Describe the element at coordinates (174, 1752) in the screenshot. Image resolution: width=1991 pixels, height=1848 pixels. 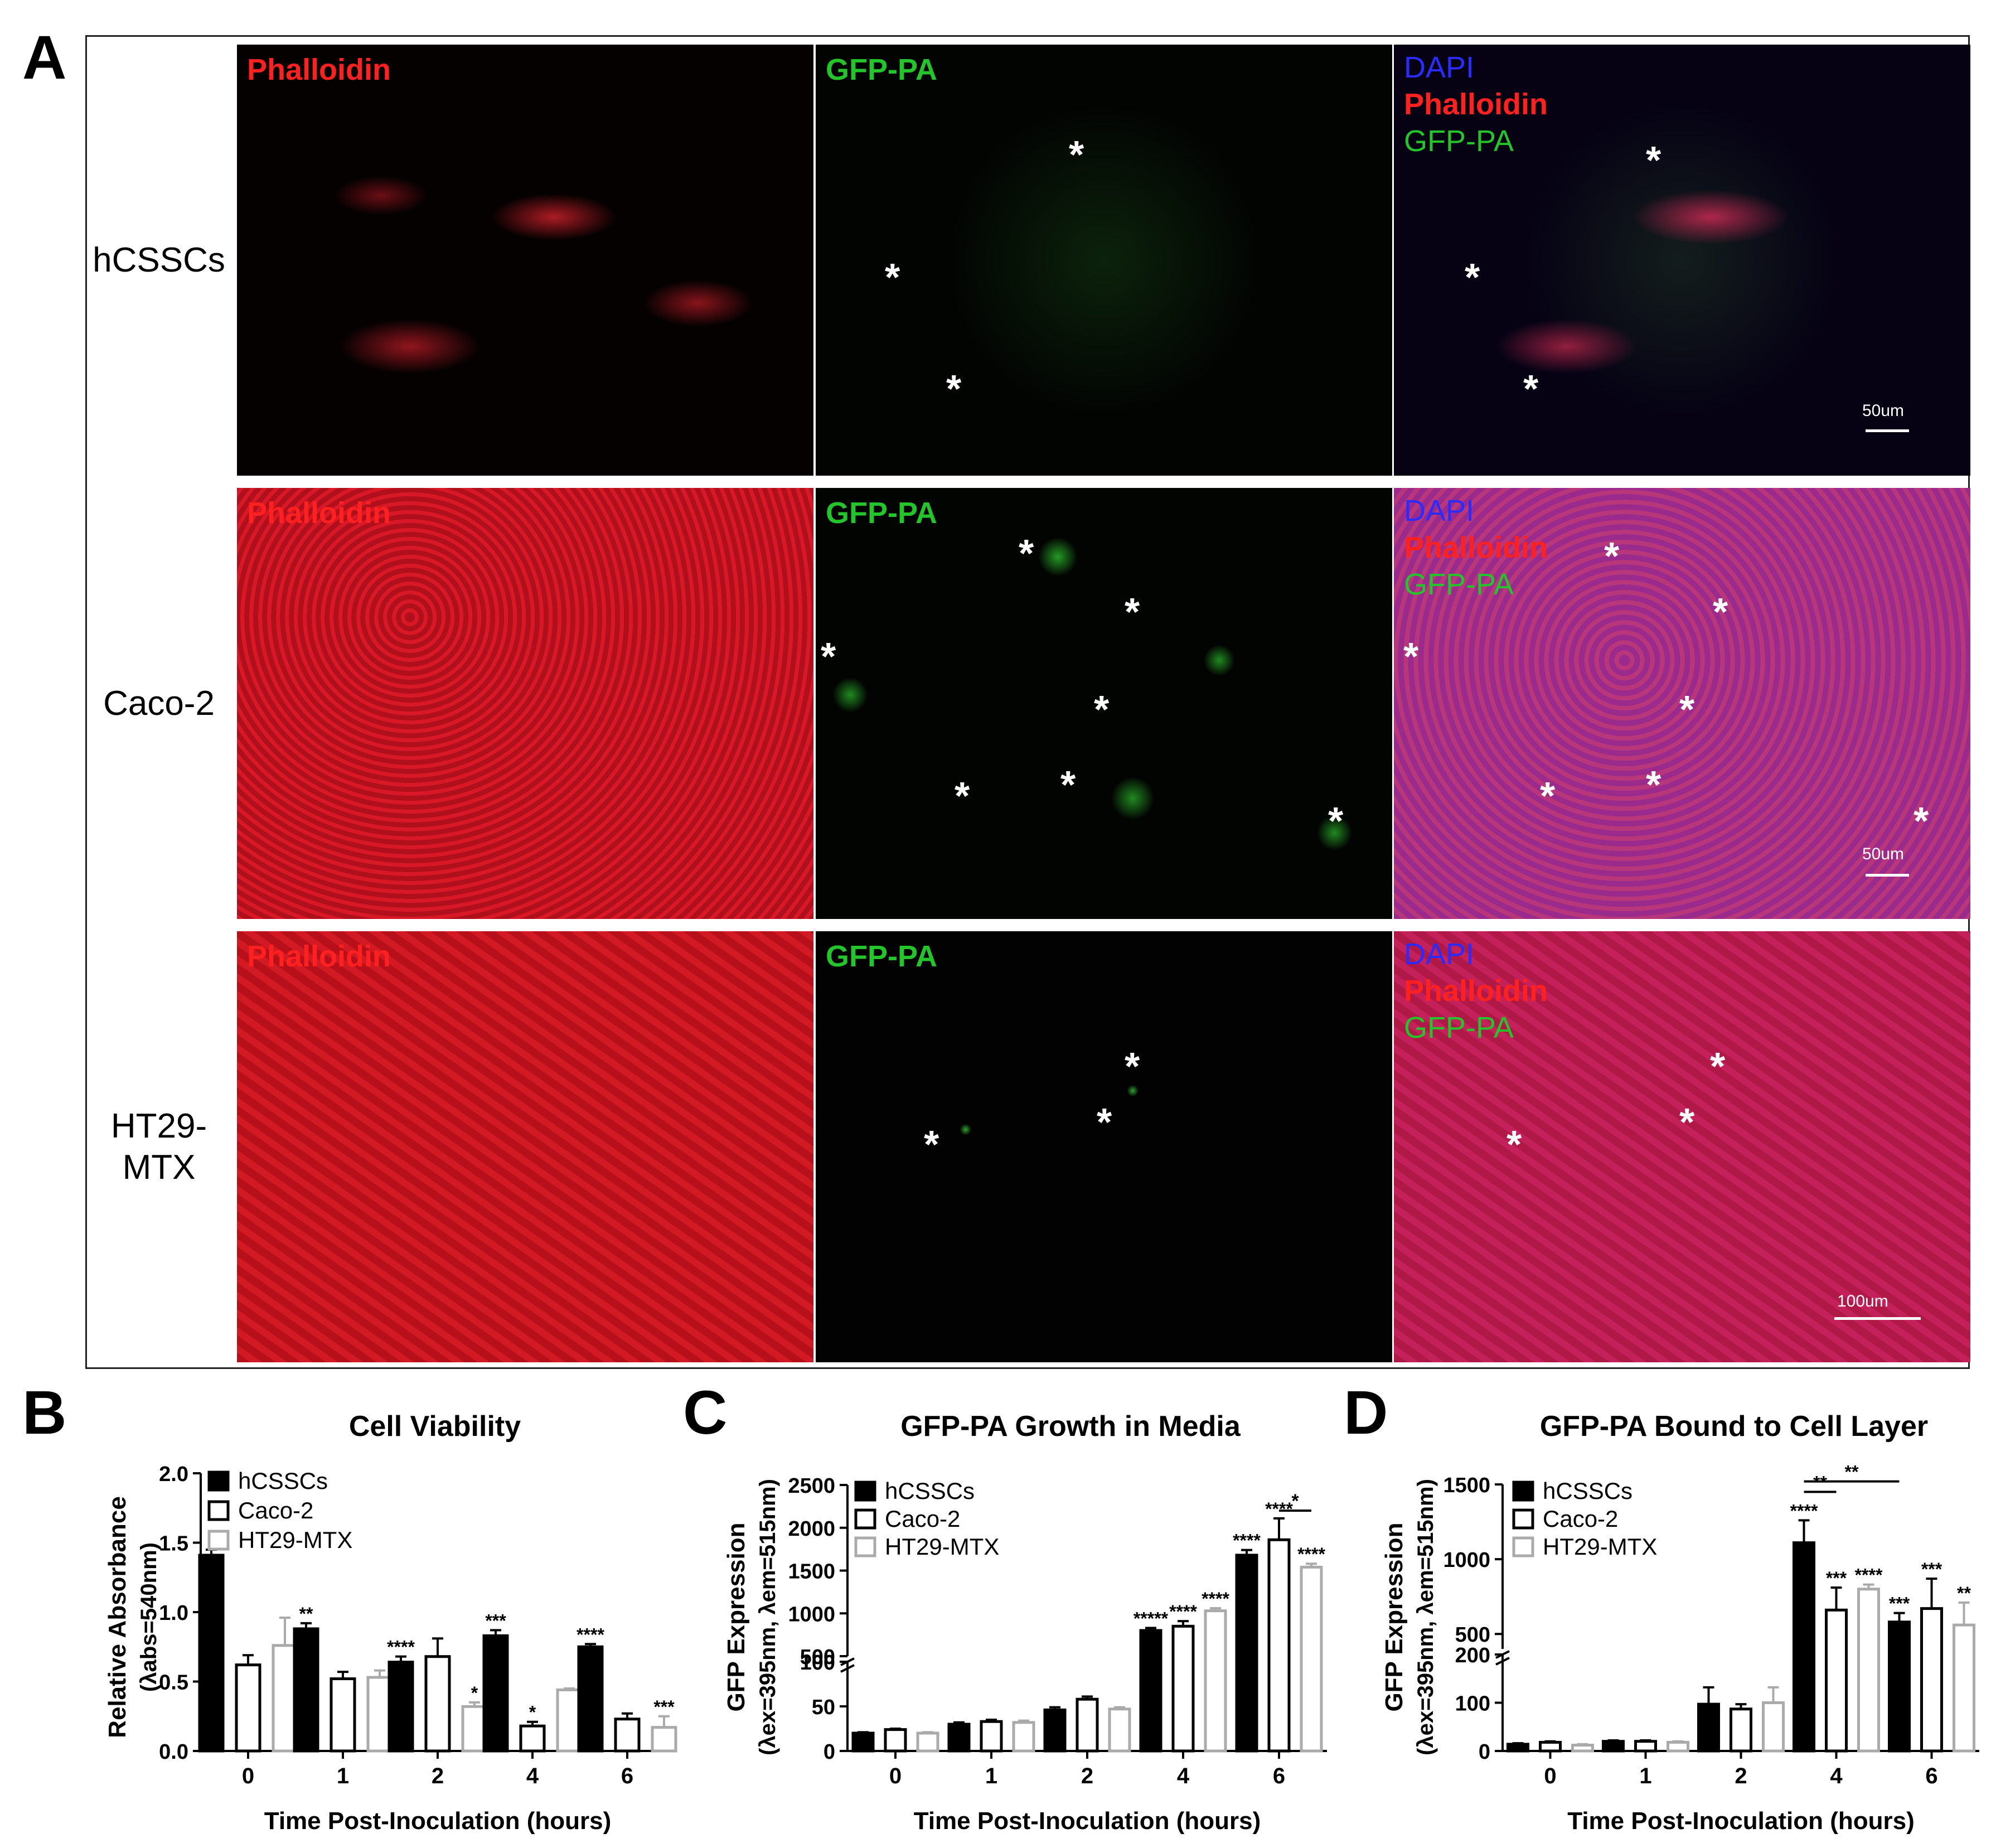
I see `y-tick-label: 0.0` at that location.